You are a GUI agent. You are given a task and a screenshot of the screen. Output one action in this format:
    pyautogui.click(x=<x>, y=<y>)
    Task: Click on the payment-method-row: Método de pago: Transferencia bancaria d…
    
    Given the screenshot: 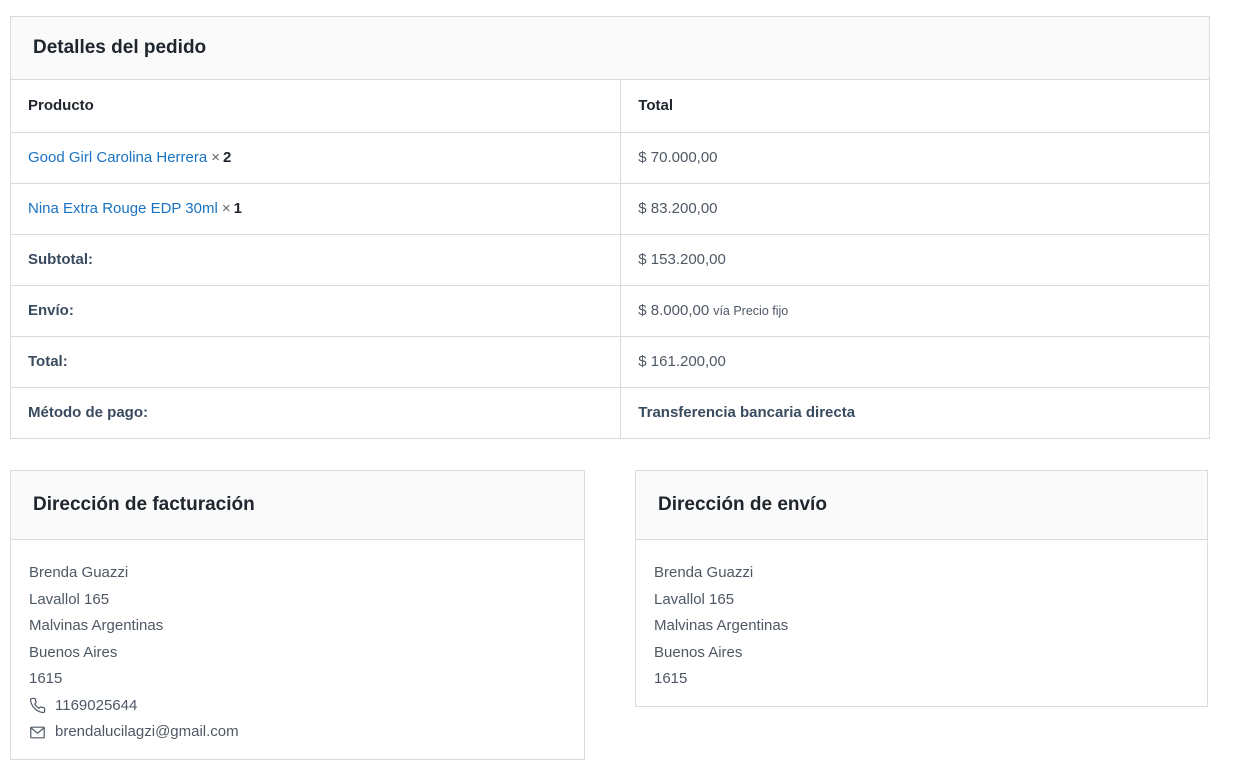 What is the action you would take?
    pyautogui.click(x=609, y=413)
    